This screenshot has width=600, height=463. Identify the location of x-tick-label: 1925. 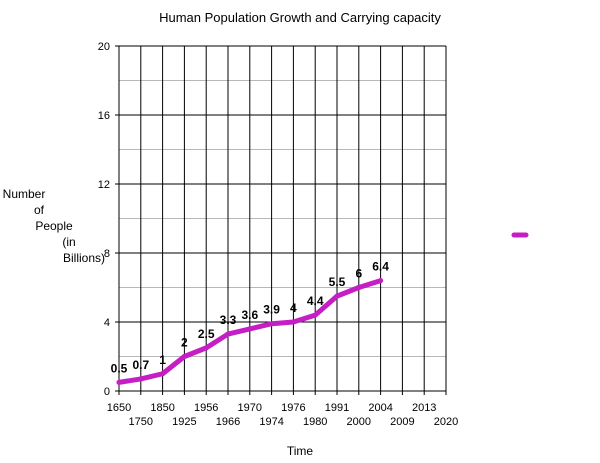
(184, 422).